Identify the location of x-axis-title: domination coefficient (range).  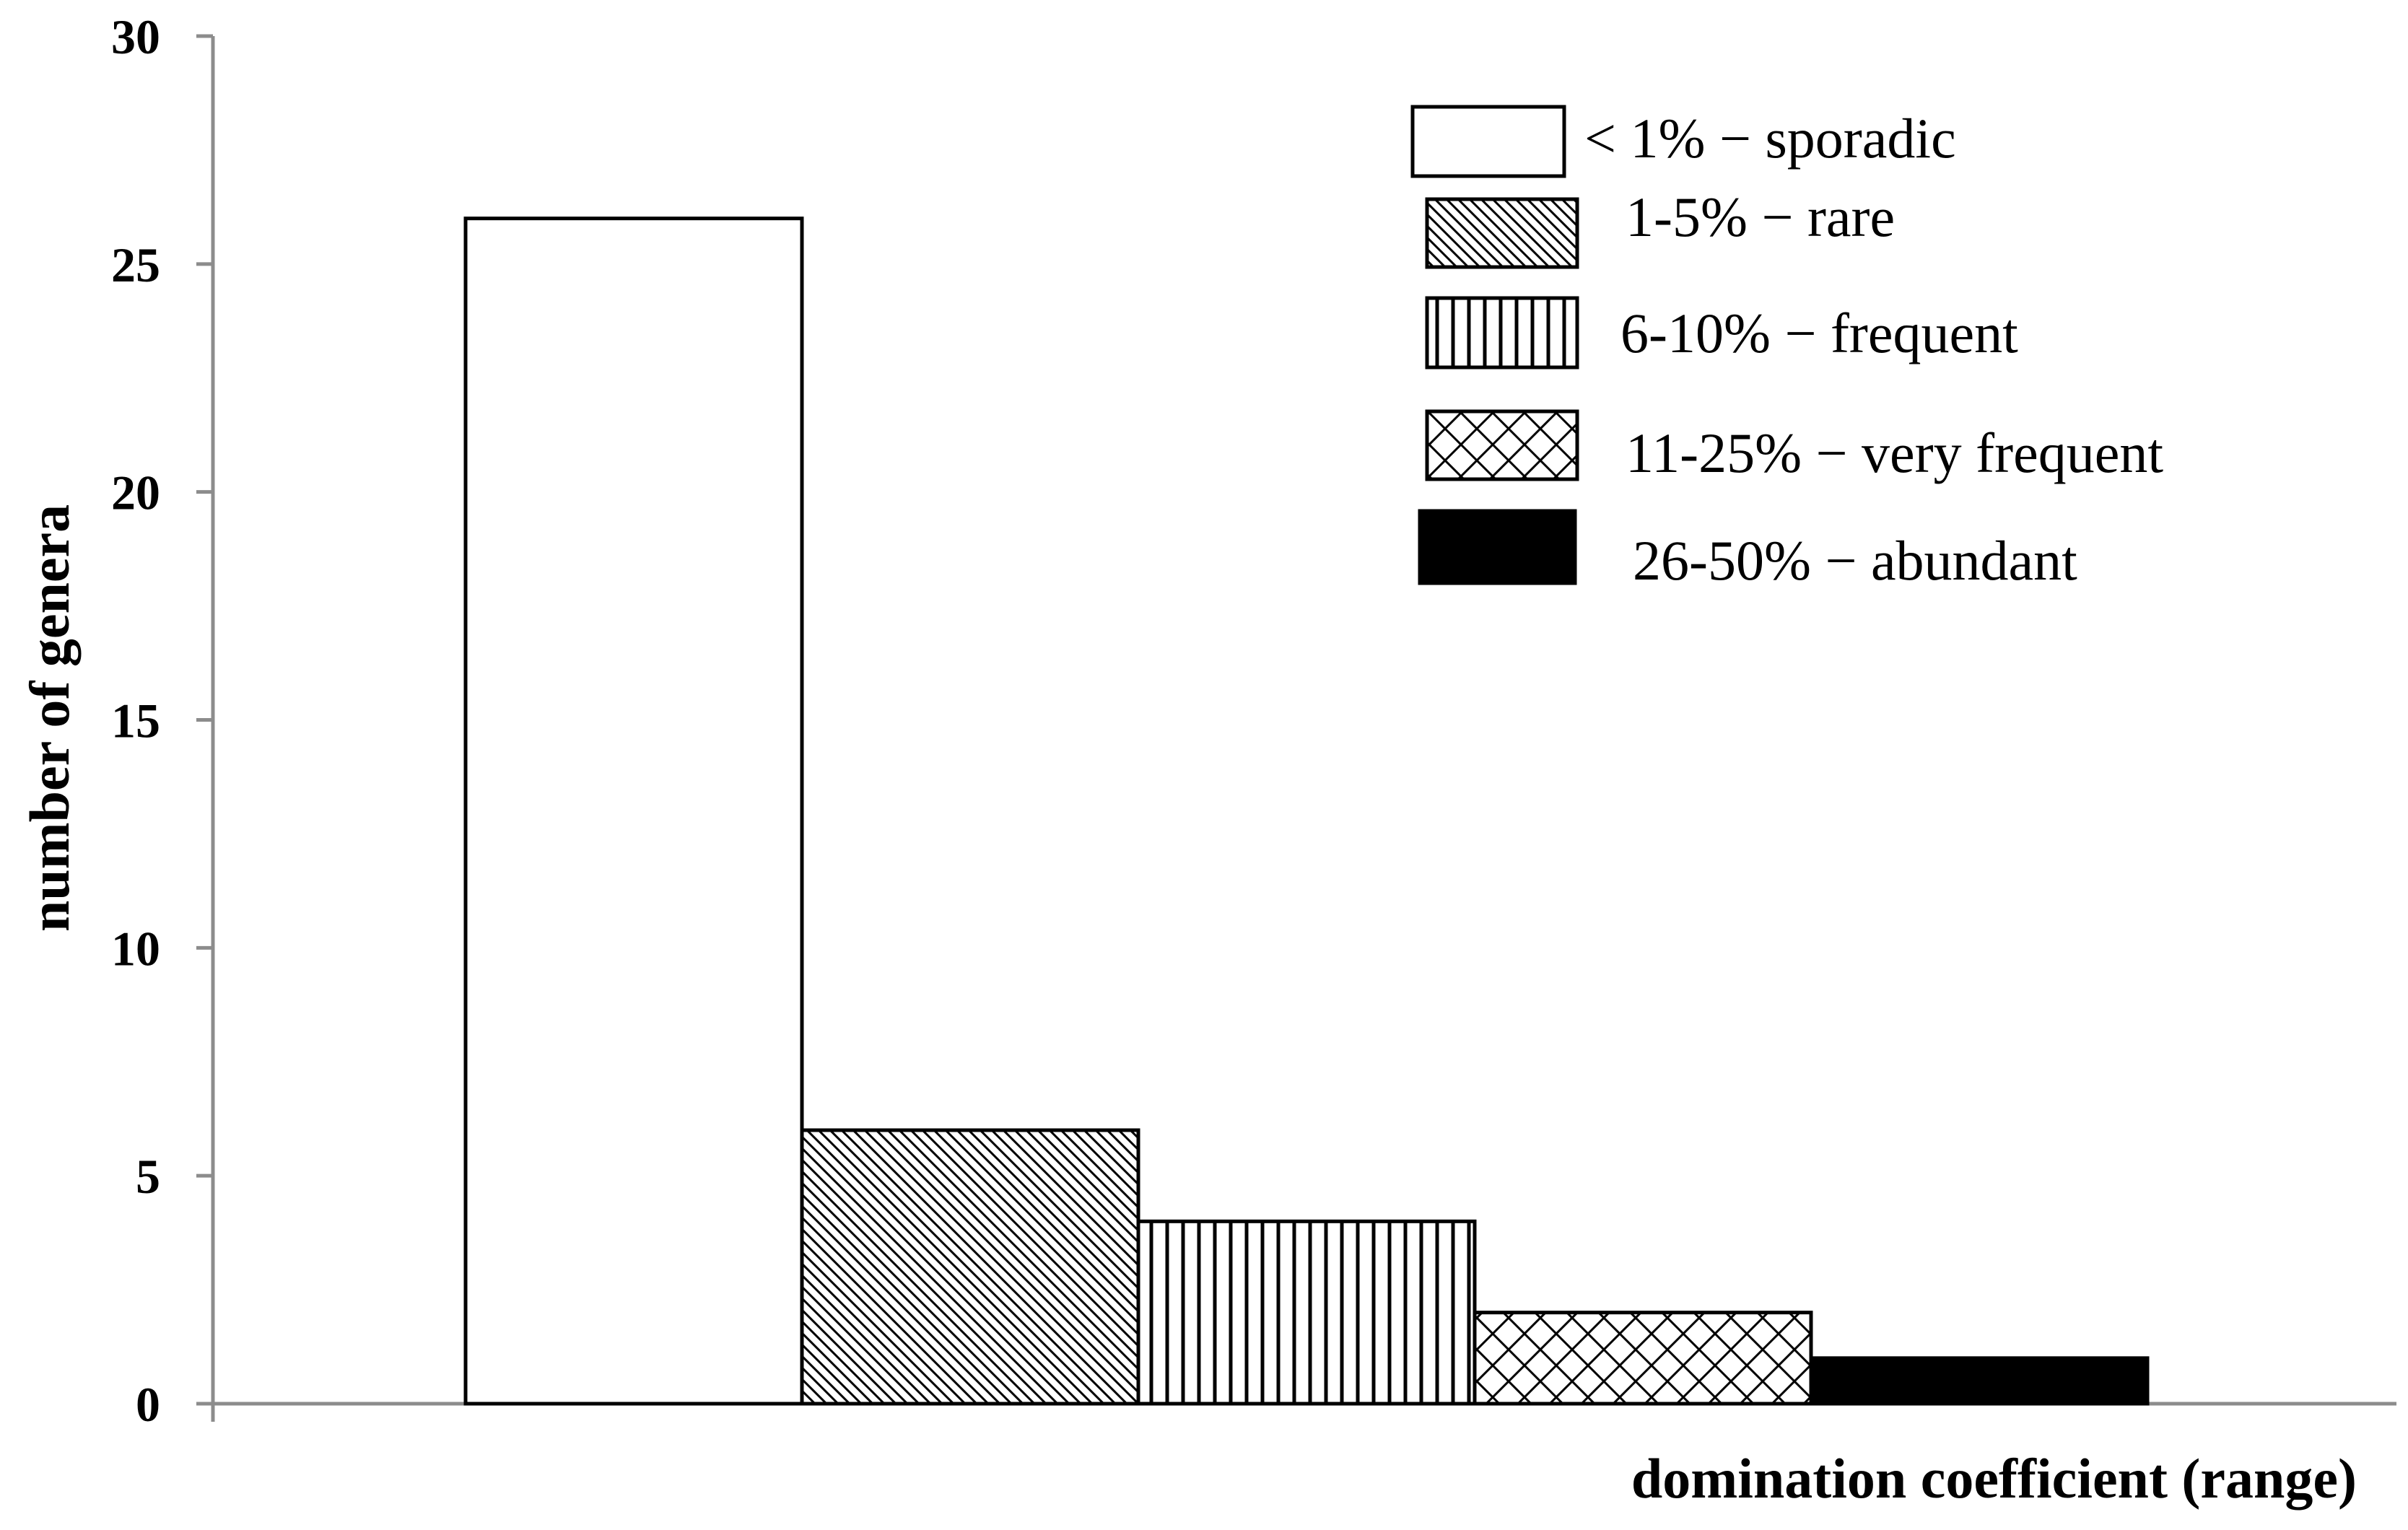
(1994, 1478).